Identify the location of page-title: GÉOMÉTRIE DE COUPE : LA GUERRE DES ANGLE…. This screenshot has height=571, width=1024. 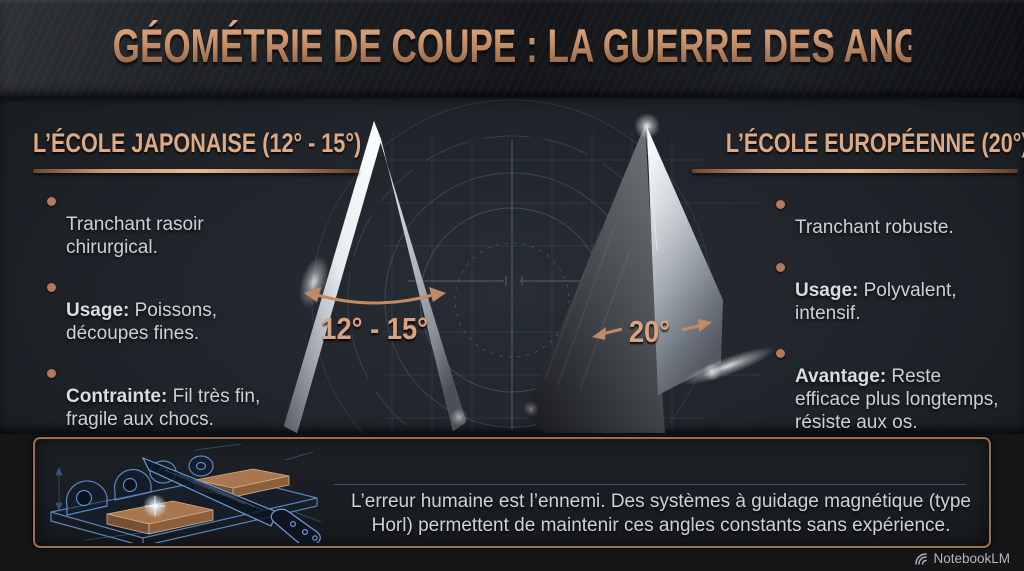
(551, 45).